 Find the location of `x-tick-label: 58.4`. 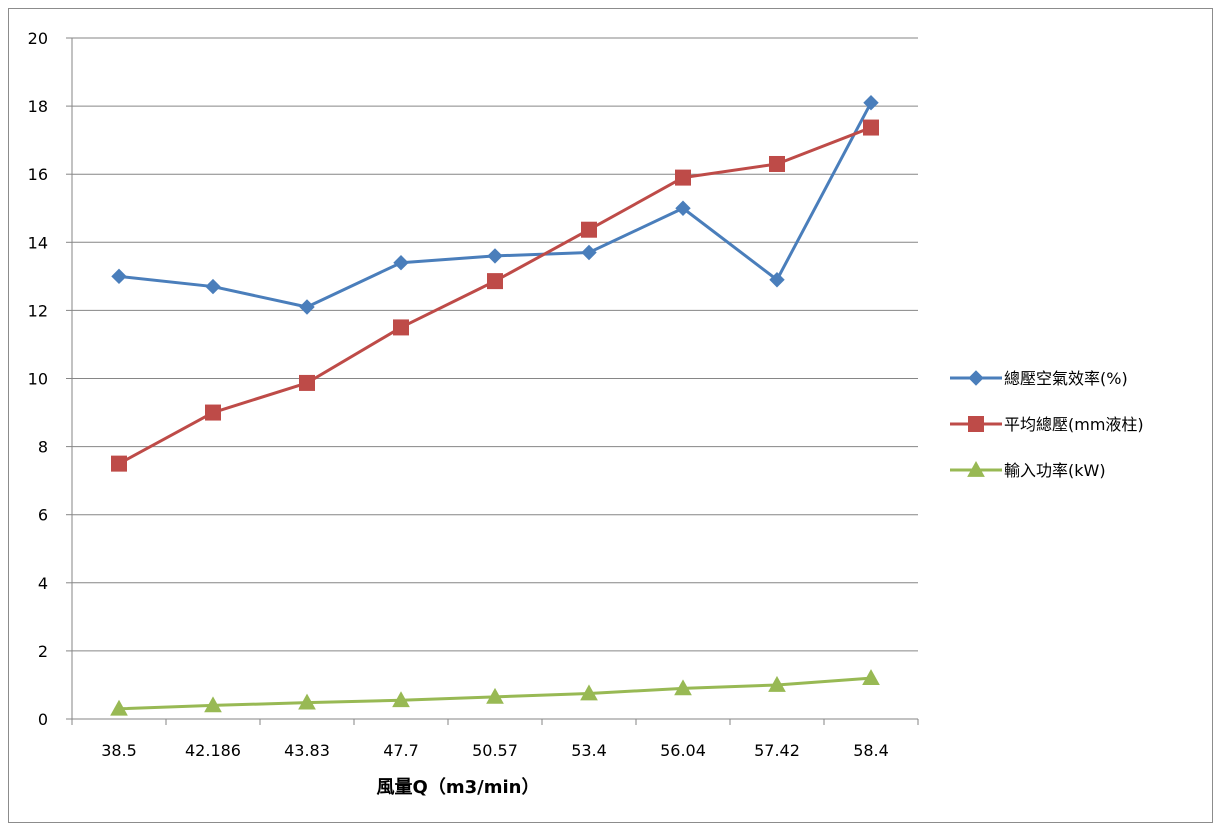

x-tick-label: 58.4 is located at coordinates (871, 750).